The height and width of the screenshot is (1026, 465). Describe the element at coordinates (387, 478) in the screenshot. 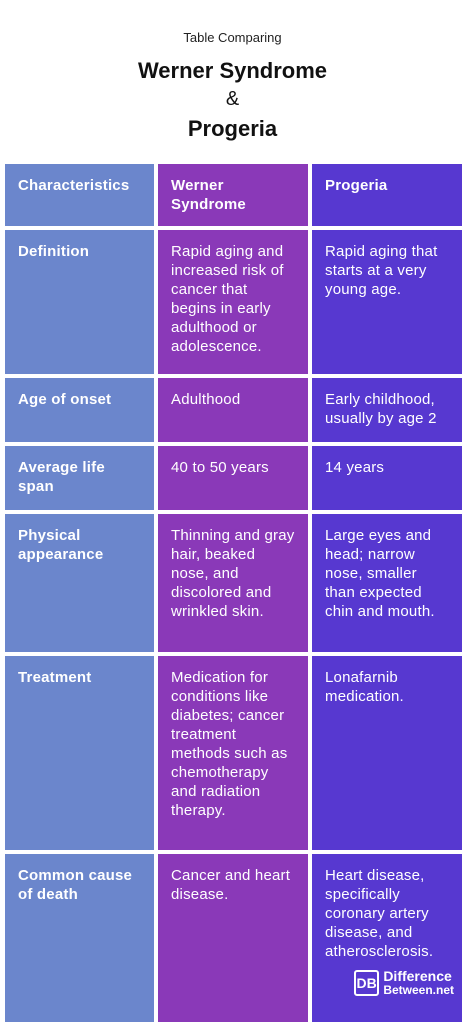

I see `progeria-cell: 14 years` at that location.